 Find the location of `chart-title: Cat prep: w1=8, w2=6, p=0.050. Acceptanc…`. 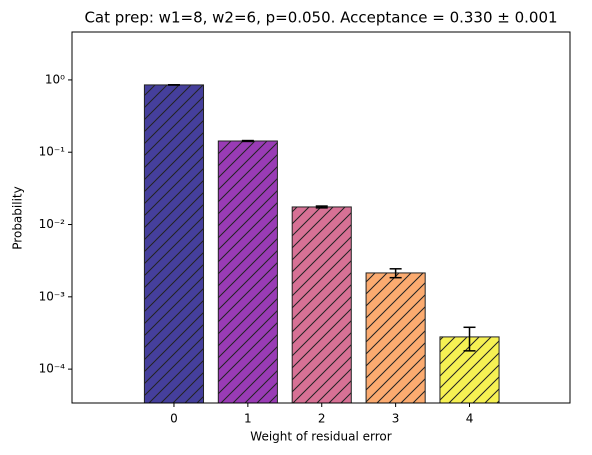

chart-title: Cat prep: w1=8, w2=6, p=0.050. Acceptanc… is located at coordinates (320, 18).